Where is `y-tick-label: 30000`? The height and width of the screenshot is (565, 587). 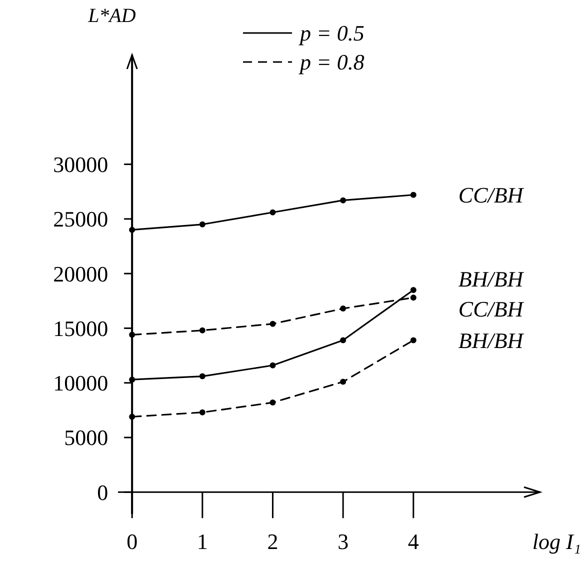
y-tick-label: 30000 is located at coordinates (80, 164).